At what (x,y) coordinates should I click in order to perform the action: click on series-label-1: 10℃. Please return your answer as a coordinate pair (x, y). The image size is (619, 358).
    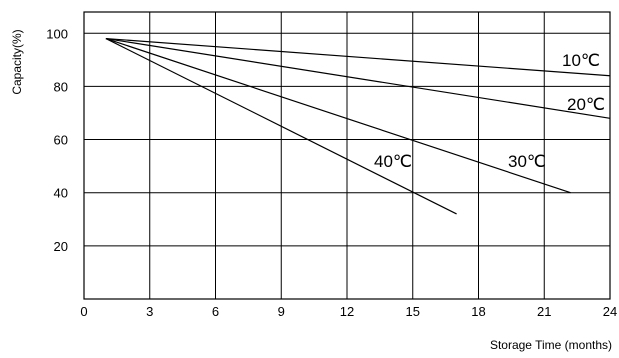
    Looking at the image, I should click on (581, 60).